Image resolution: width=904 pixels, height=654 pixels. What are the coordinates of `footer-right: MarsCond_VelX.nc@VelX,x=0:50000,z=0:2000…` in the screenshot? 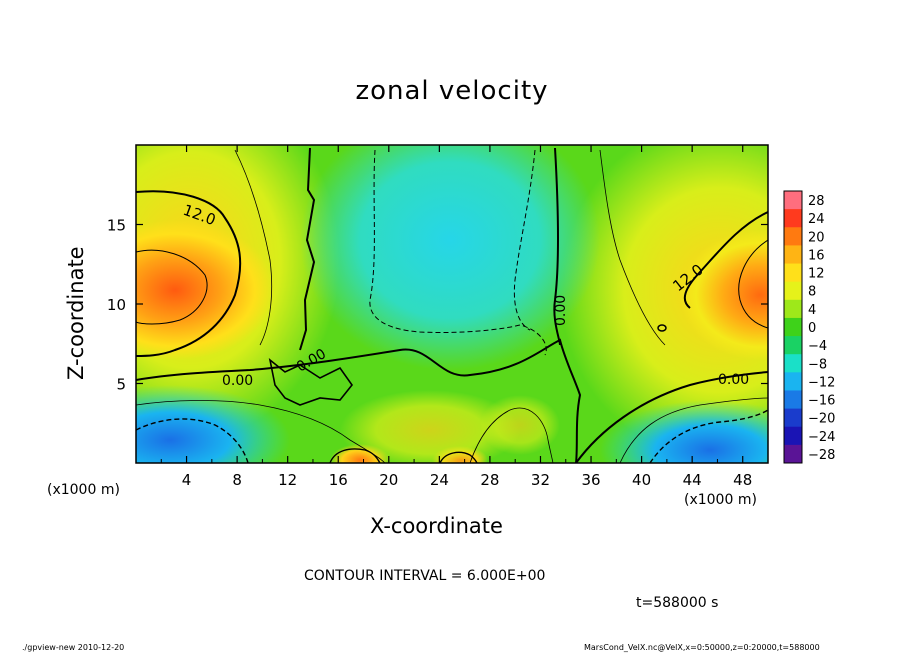 It's located at (702, 647).